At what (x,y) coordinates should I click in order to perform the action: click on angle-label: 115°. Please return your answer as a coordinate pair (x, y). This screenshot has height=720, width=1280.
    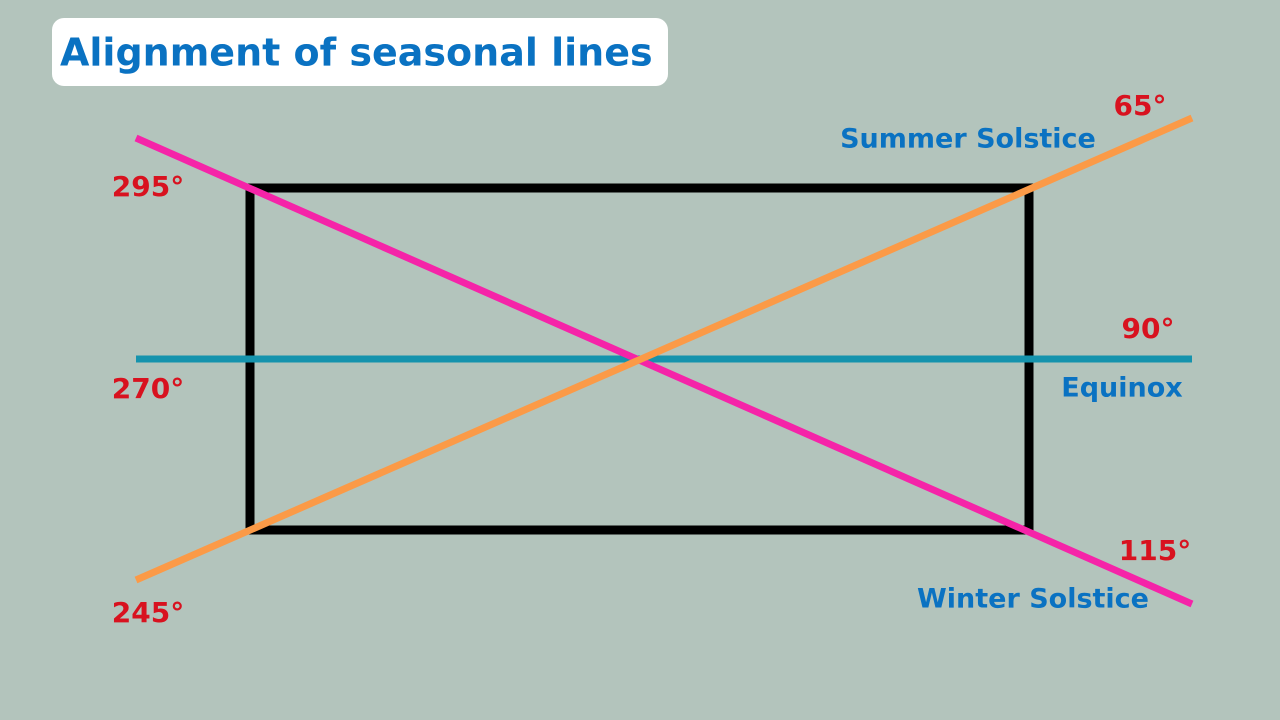
    Looking at the image, I should click on (1155, 550).